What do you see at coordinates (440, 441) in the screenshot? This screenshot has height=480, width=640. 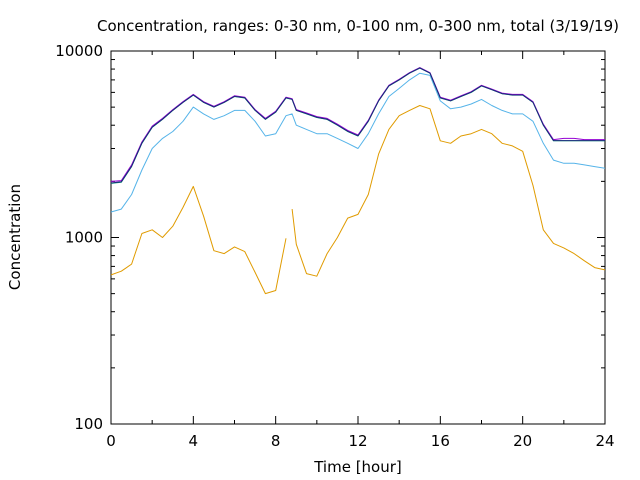 I see `x-tick-label: 16` at bounding box center [440, 441].